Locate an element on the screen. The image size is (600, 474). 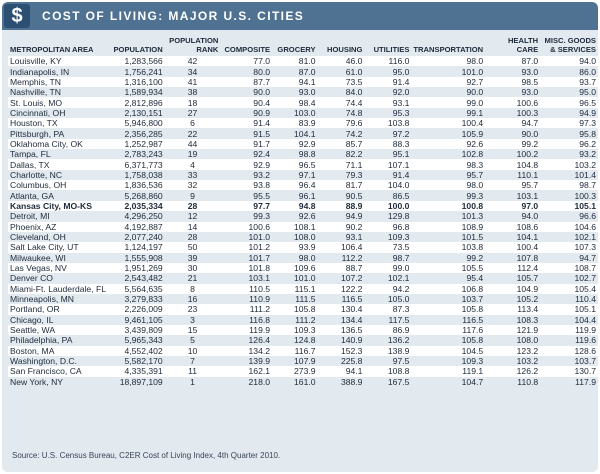
cell-composite: 91.5 is located at coordinates (262, 133).